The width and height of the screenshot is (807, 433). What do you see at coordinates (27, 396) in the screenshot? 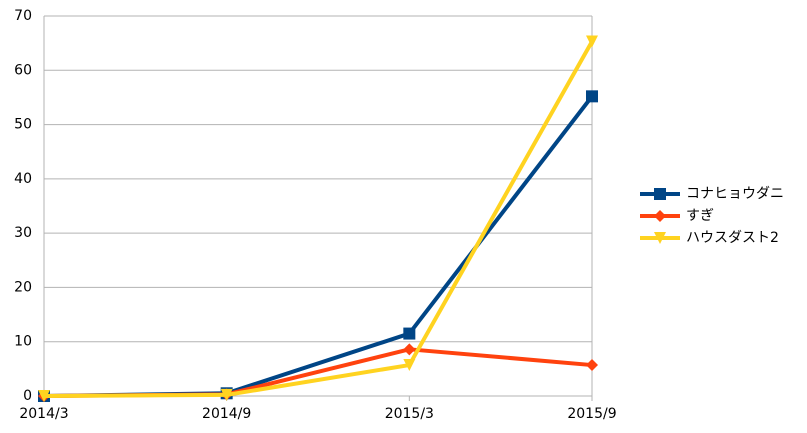
I see `y-tick-label: 0` at bounding box center [27, 396].